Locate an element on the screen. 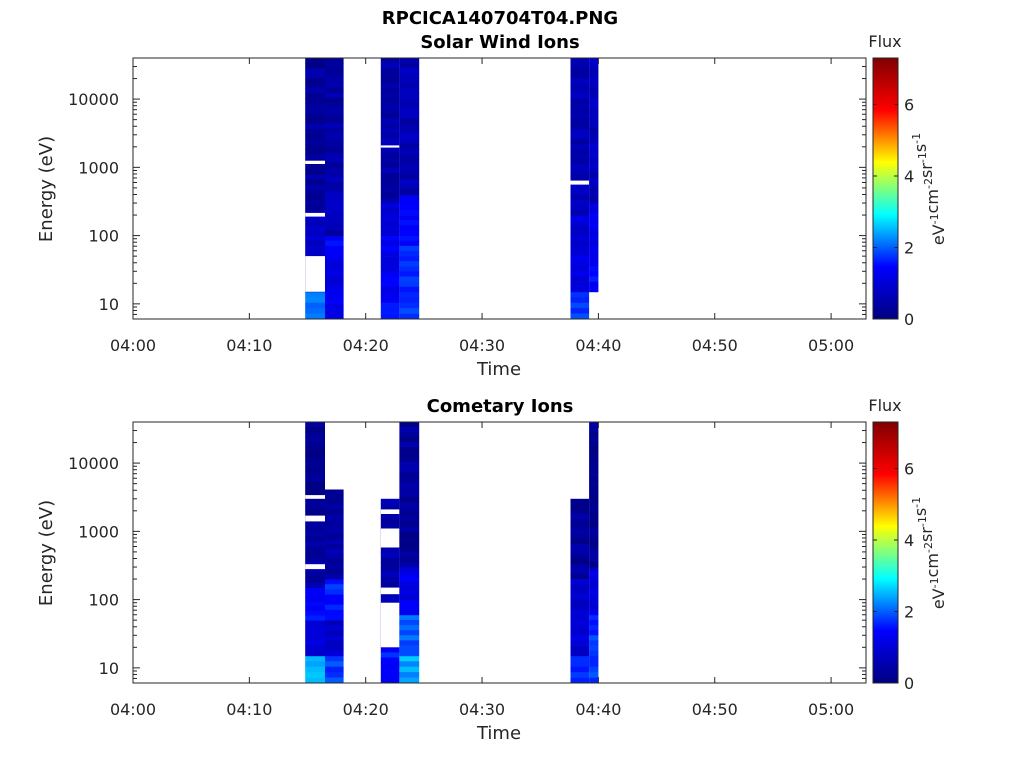 This screenshot has width=1024, height=768. y-label-solar-wind: Energy (eV) is located at coordinates (46, 189).